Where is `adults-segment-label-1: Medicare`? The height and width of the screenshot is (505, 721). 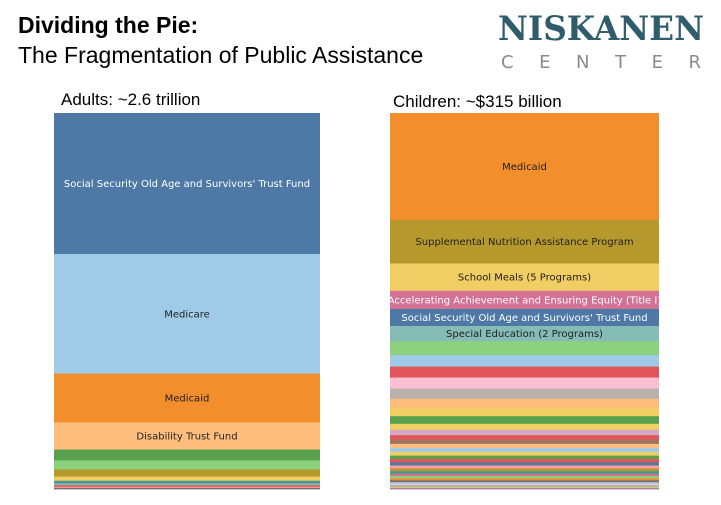
adults-segment-label-1: Medicare is located at coordinates (187, 314).